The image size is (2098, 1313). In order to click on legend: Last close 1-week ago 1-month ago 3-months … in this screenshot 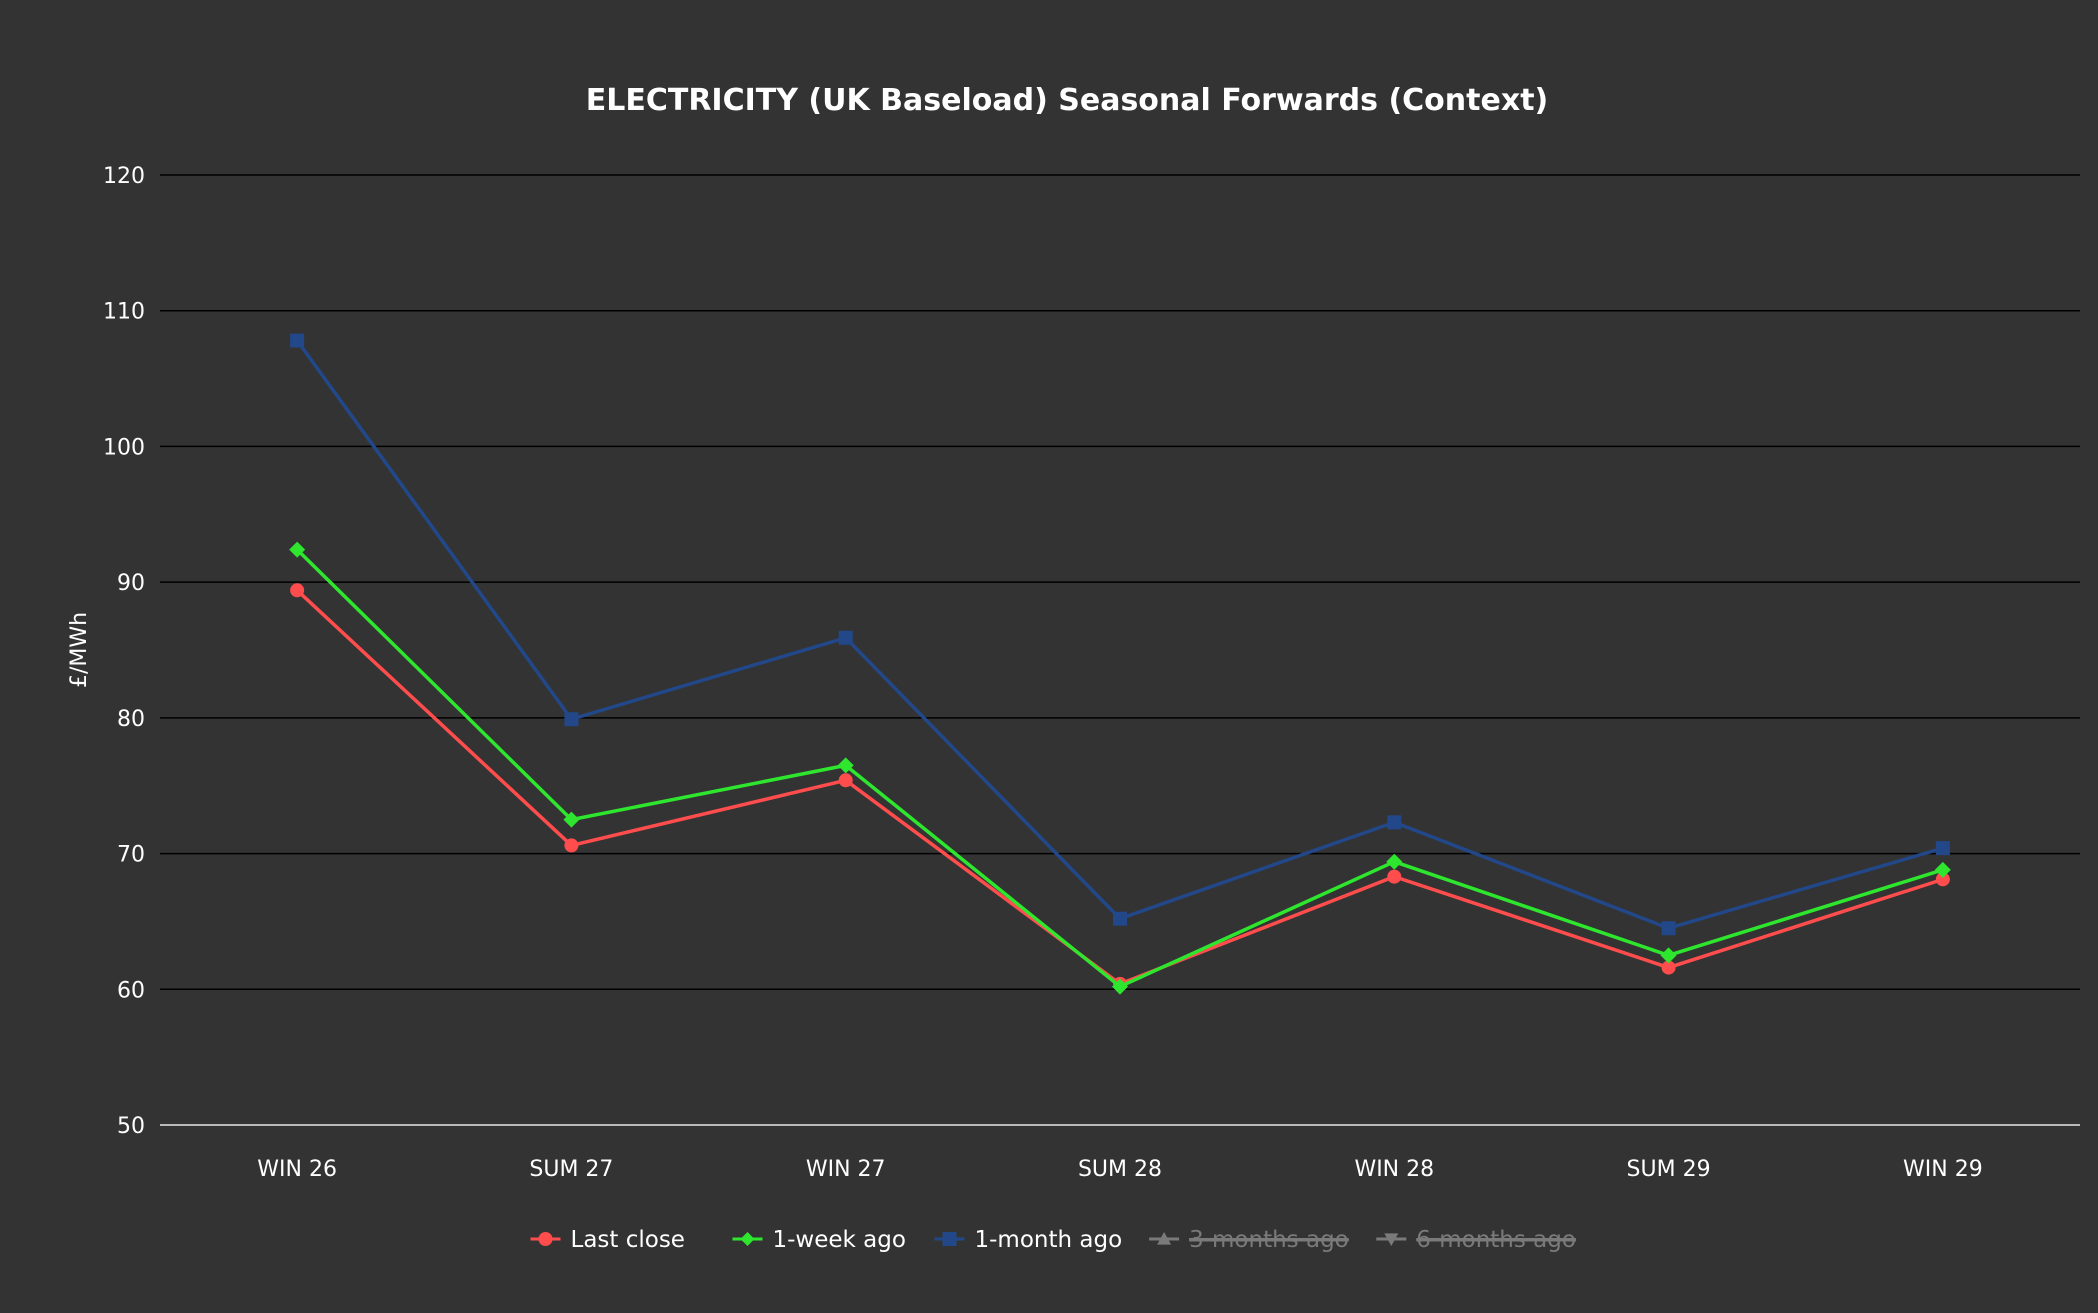, I will do `click(1053, 1240)`.